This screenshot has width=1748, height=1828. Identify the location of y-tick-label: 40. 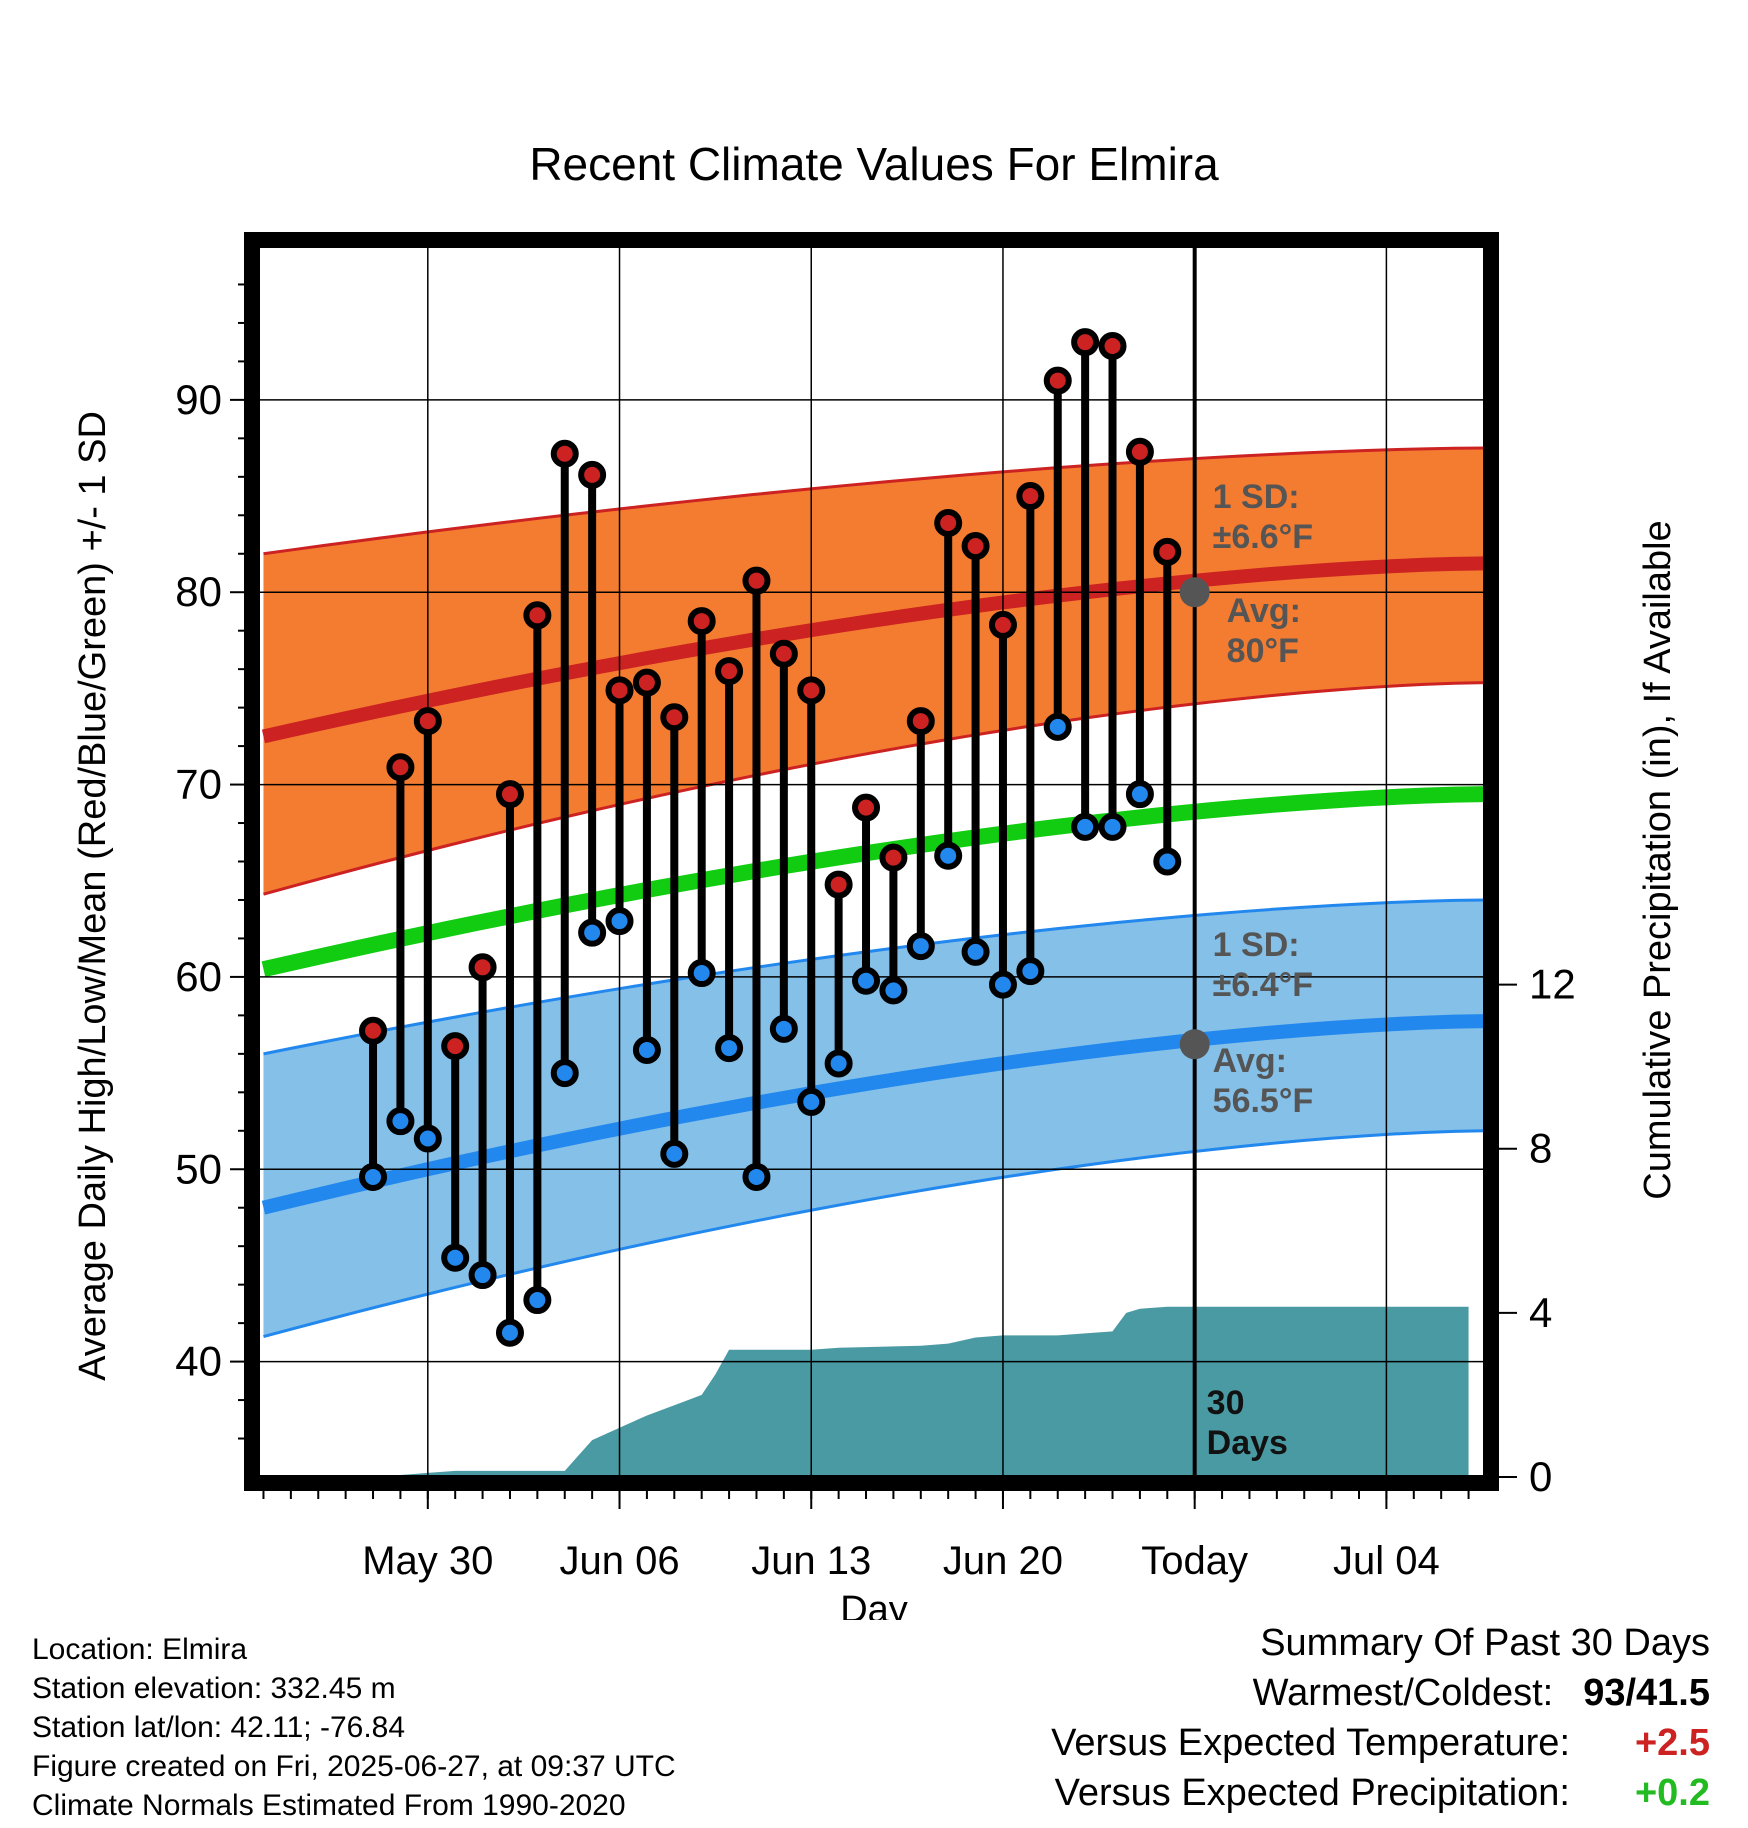
(198, 1361).